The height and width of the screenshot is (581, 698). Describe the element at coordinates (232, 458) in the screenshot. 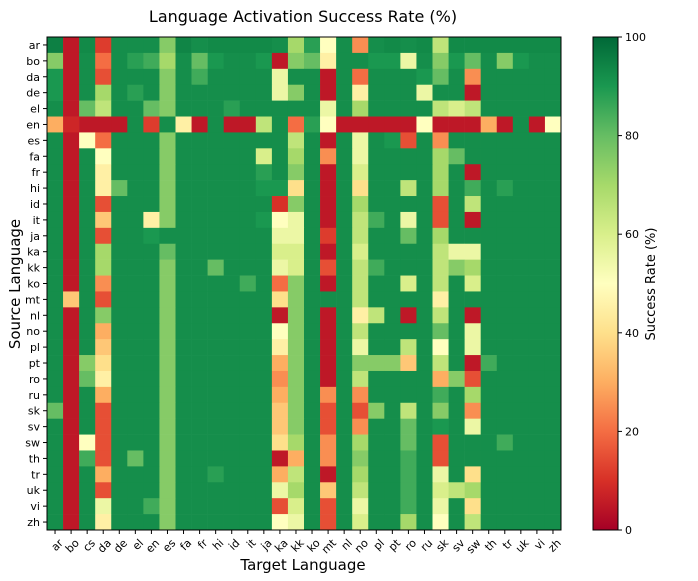

I see `heatmap-cell-th-id` at that location.